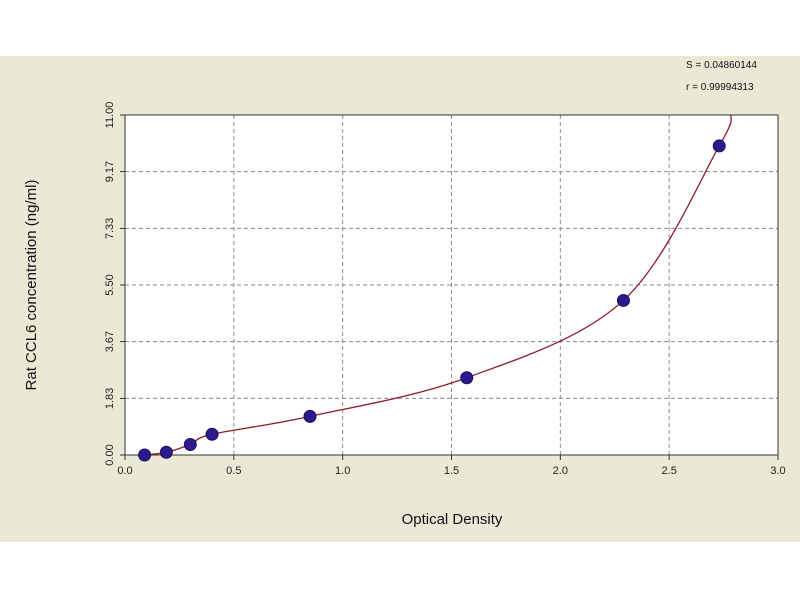  Describe the element at coordinates (110, 341) in the screenshot. I see `y-tick-label: 3.67` at that location.